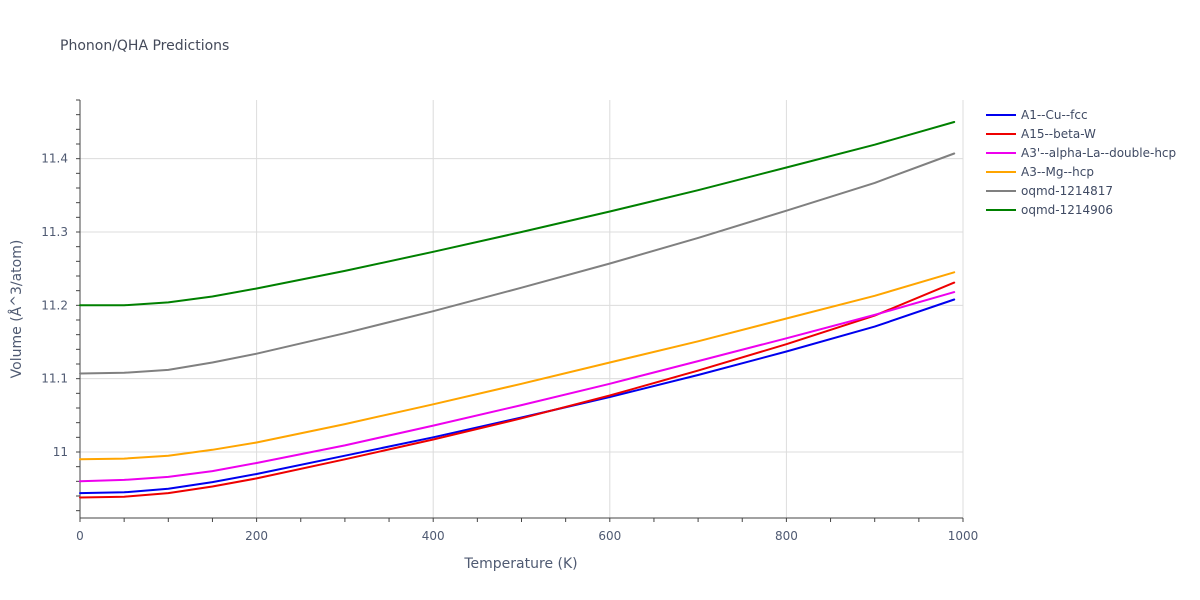 Image resolution: width=1200 pixels, height=600 pixels. What do you see at coordinates (54, 232) in the screenshot?
I see `y-tick-label: 11.3` at bounding box center [54, 232].